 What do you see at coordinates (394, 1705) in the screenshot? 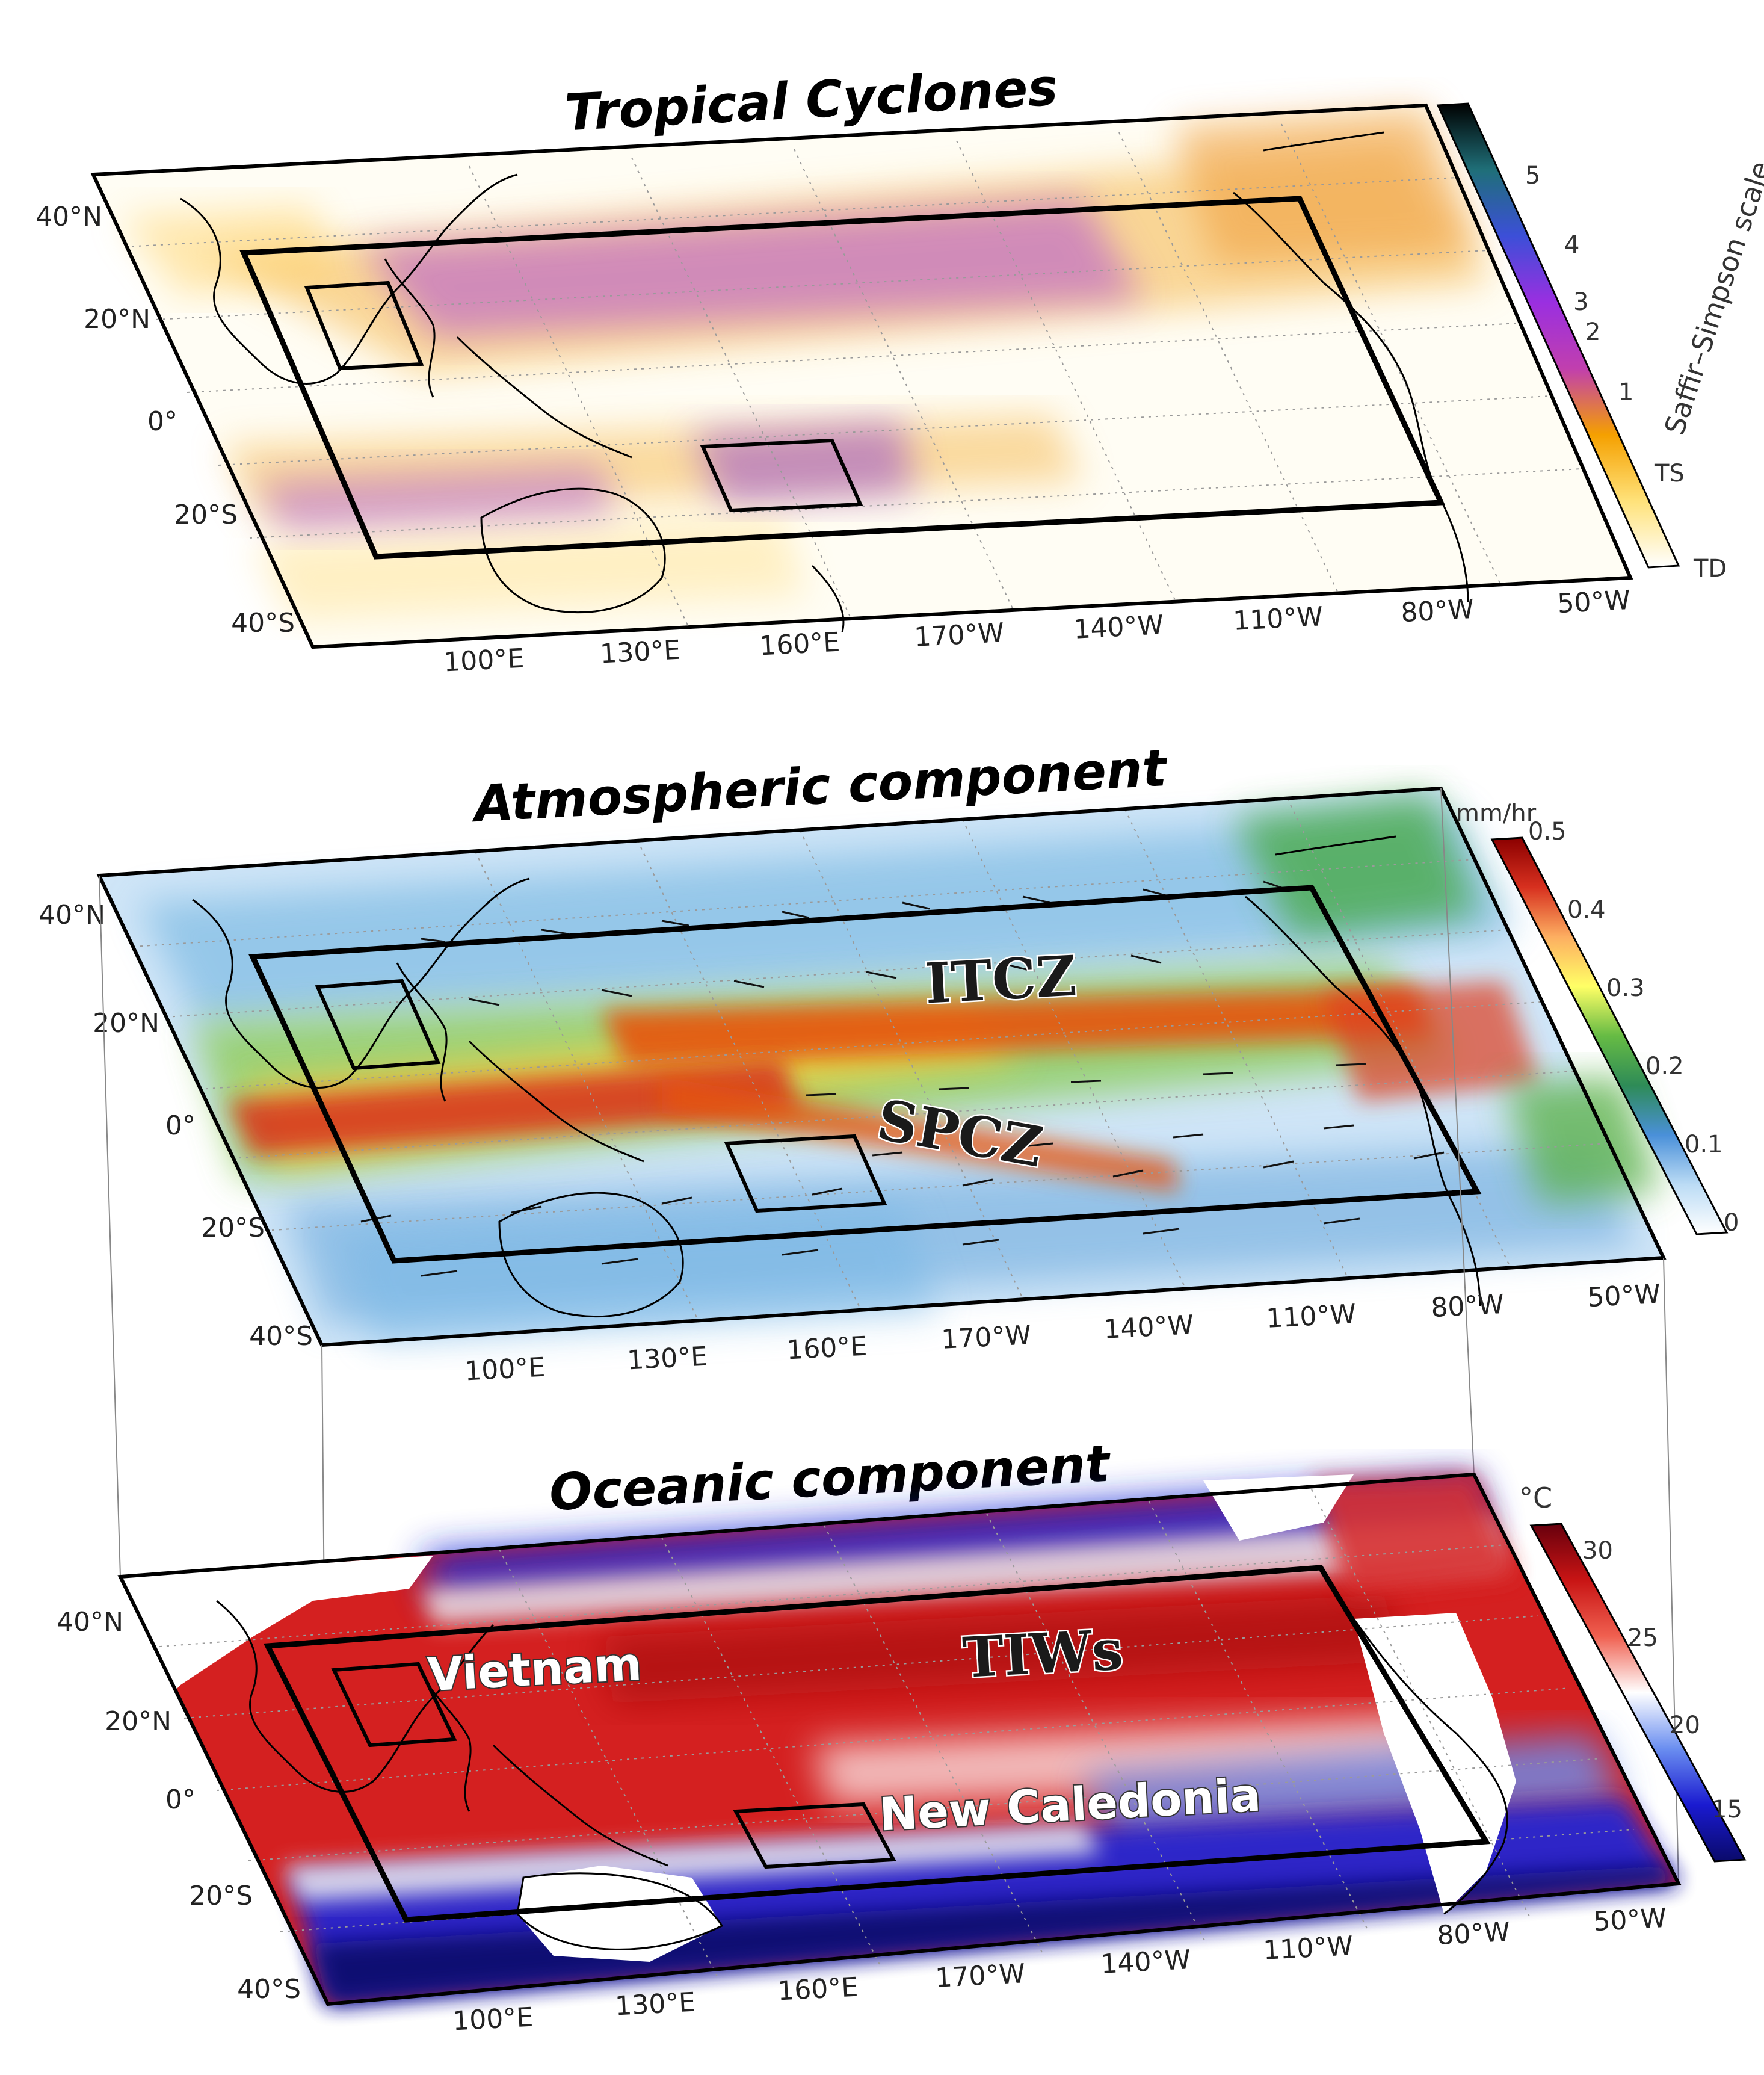
I see `ocean-vietnam-box` at bounding box center [394, 1705].